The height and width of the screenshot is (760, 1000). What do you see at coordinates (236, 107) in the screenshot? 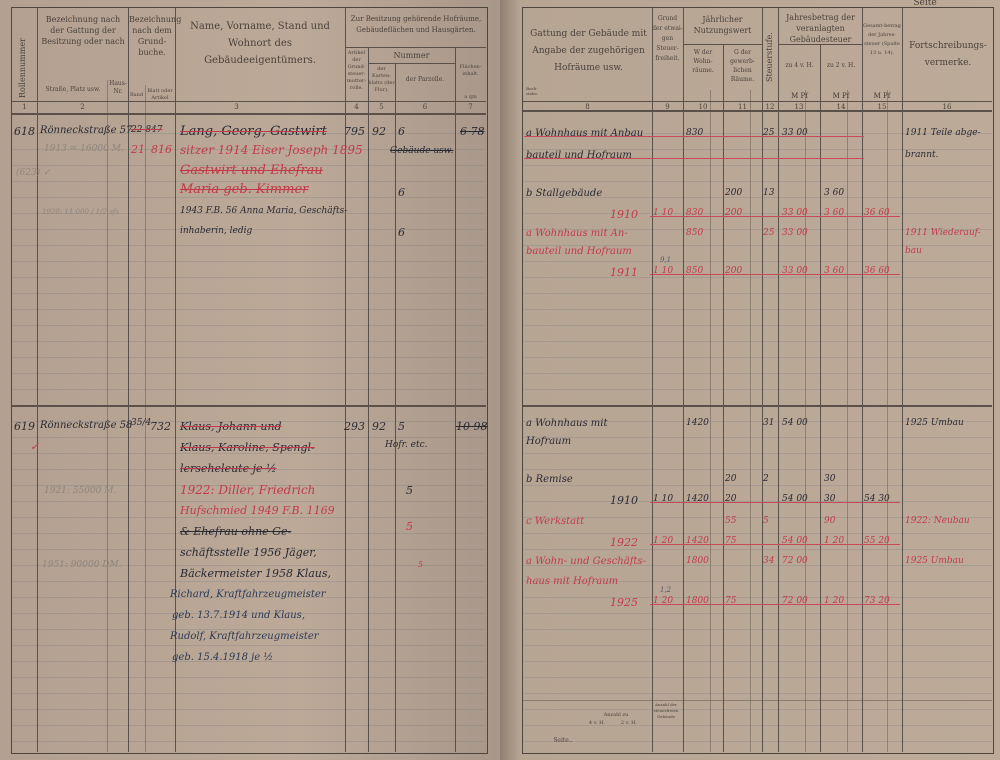
I see `col-number: 3` at bounding box center [236, 107].